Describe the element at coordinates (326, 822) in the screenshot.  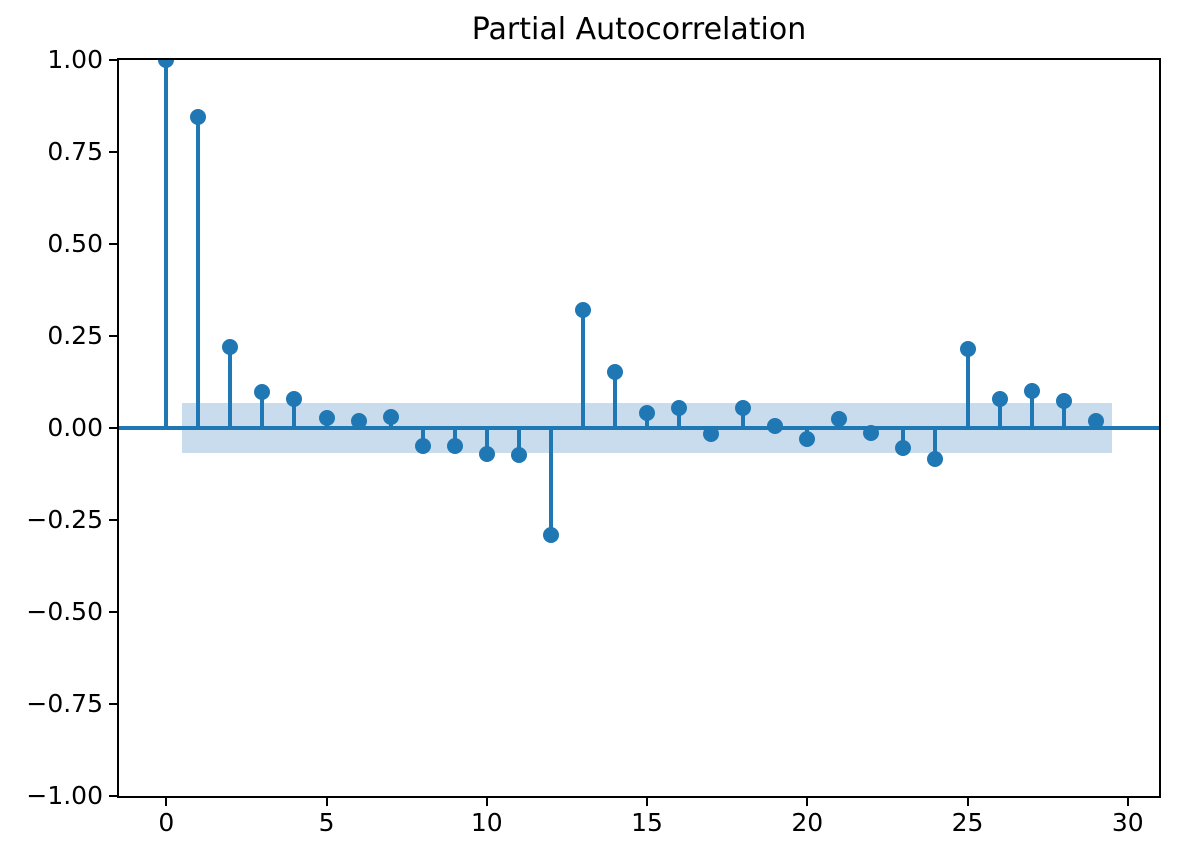
I see `x-axis-label-5: 5` at that location.